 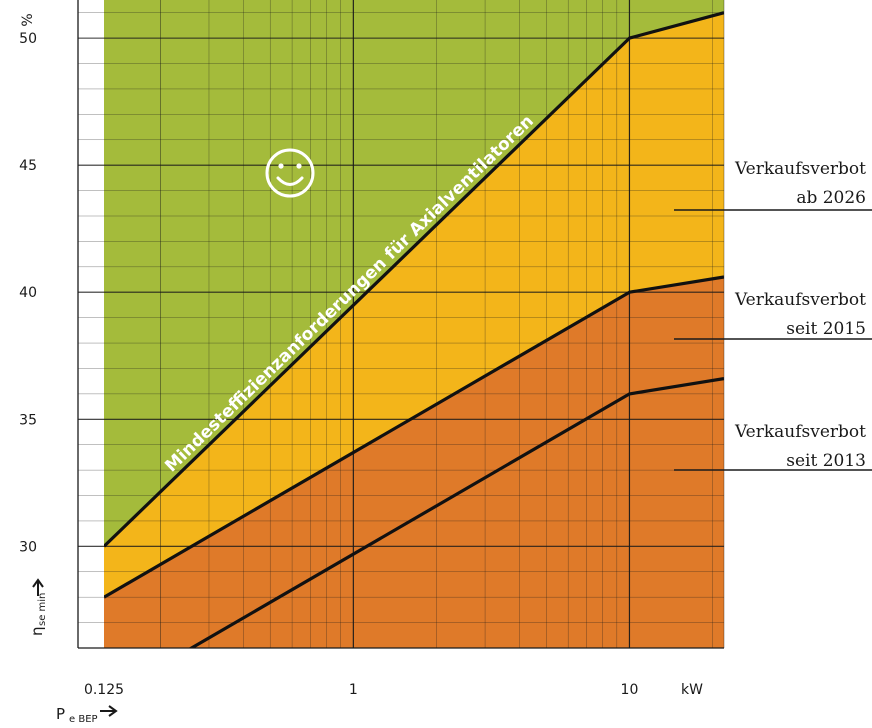 What do you see at coordinates (28, 547) in the screenshot?
I see `y-tick-label: 30` at bounding box center [28, 547].